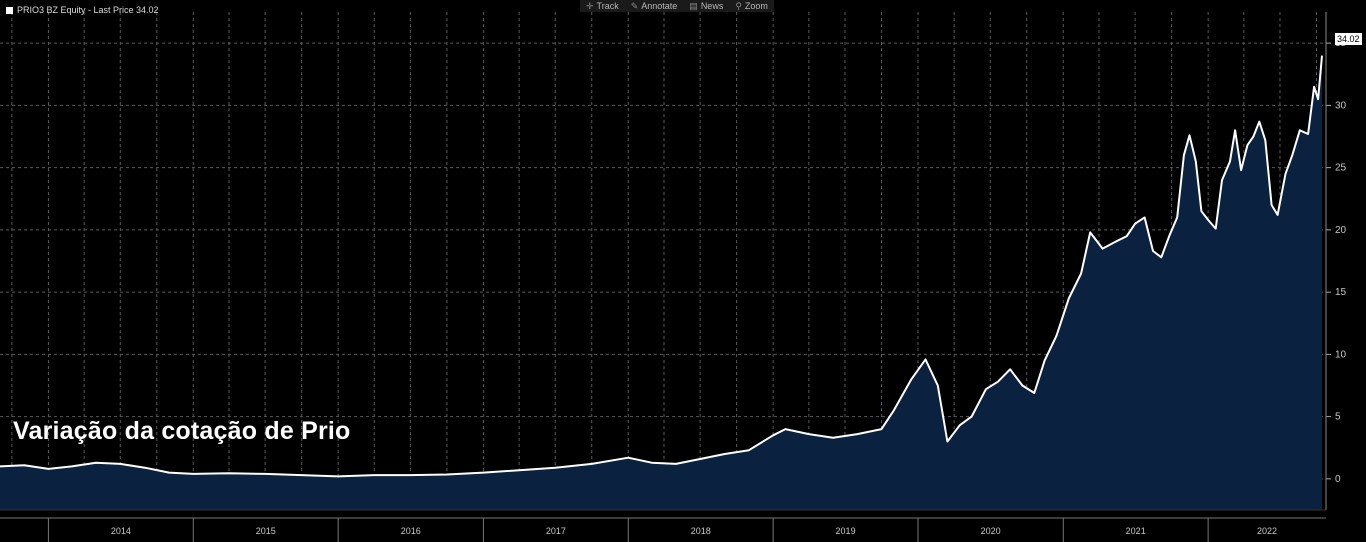  What do you see at coordinates (1338, 417) in the screenshot?
I see `y-tick-label: 5` at bounding box center [1338, 417].